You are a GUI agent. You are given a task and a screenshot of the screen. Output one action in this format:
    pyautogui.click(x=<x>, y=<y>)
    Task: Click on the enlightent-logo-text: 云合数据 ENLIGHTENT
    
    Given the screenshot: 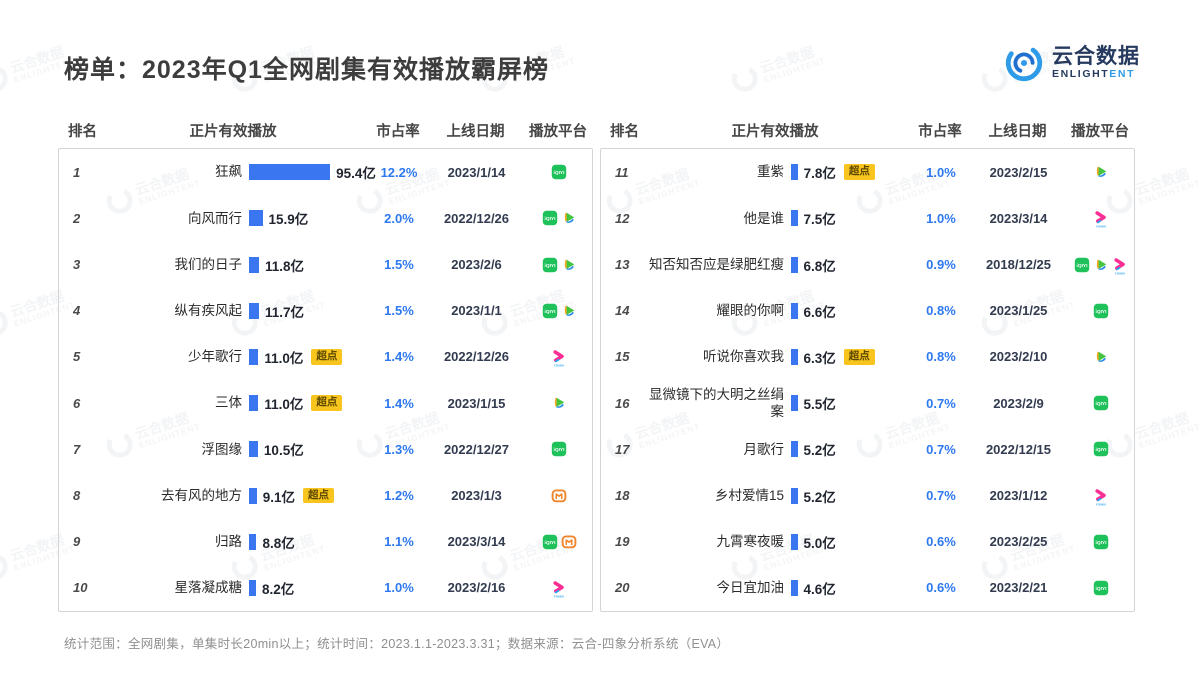 What is the action you would take?
    pyautogui.click(x=1096, y=62)
    